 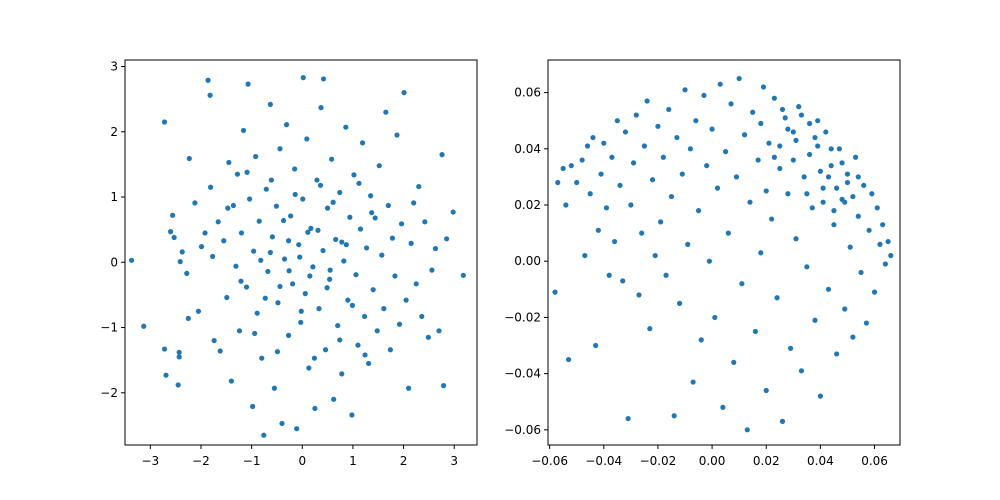 What do you see at coordinates (527, 93) in the screenshot?
I see `right-chart-y-tick-label: 0.06` at bounding box center [527, 93].